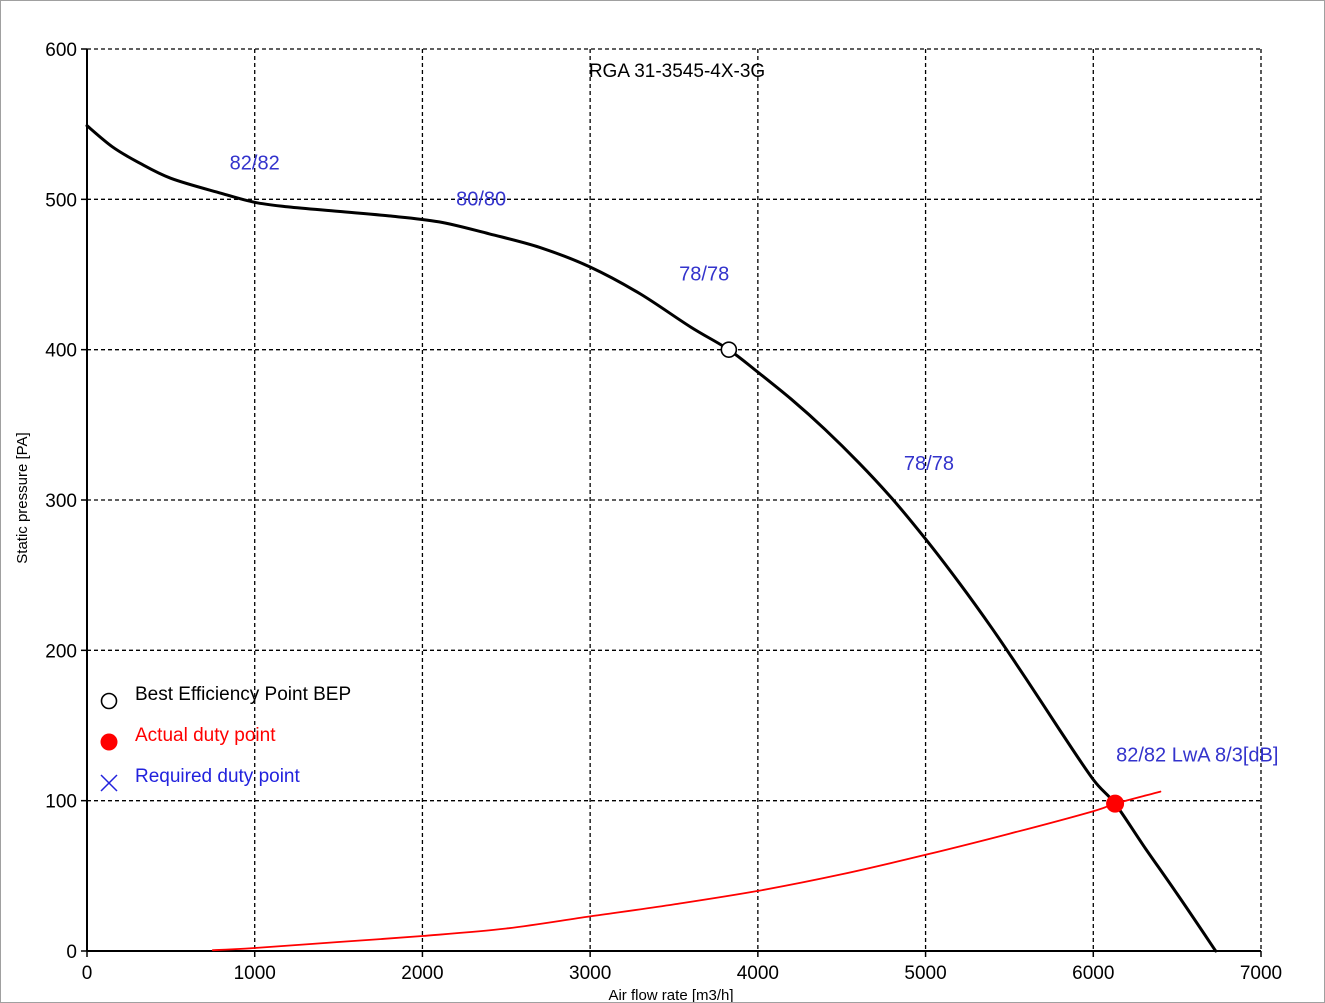 This screenshot has height=1003, width=1325. What do you see at coordinates (109, 742) in the screenshot?
I see `legend-filled-circle-icon` at bounding box center [109, 742].